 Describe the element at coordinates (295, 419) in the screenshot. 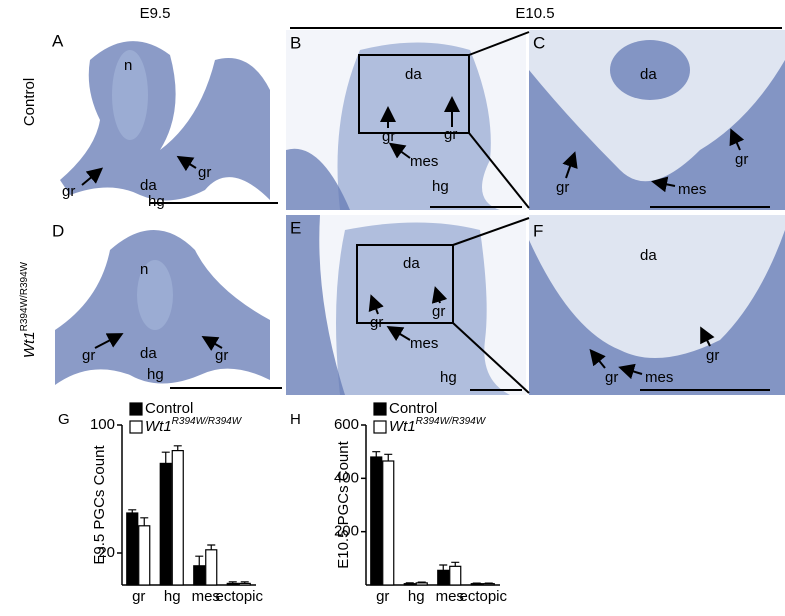

I see `panel-letter: H` at that location.